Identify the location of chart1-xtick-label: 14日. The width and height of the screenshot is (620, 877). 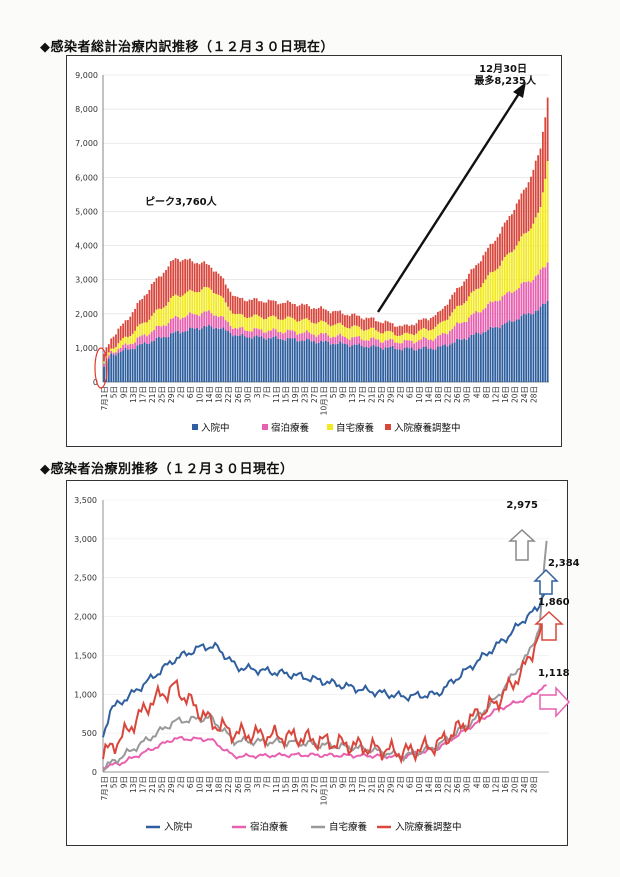
(209, 394).